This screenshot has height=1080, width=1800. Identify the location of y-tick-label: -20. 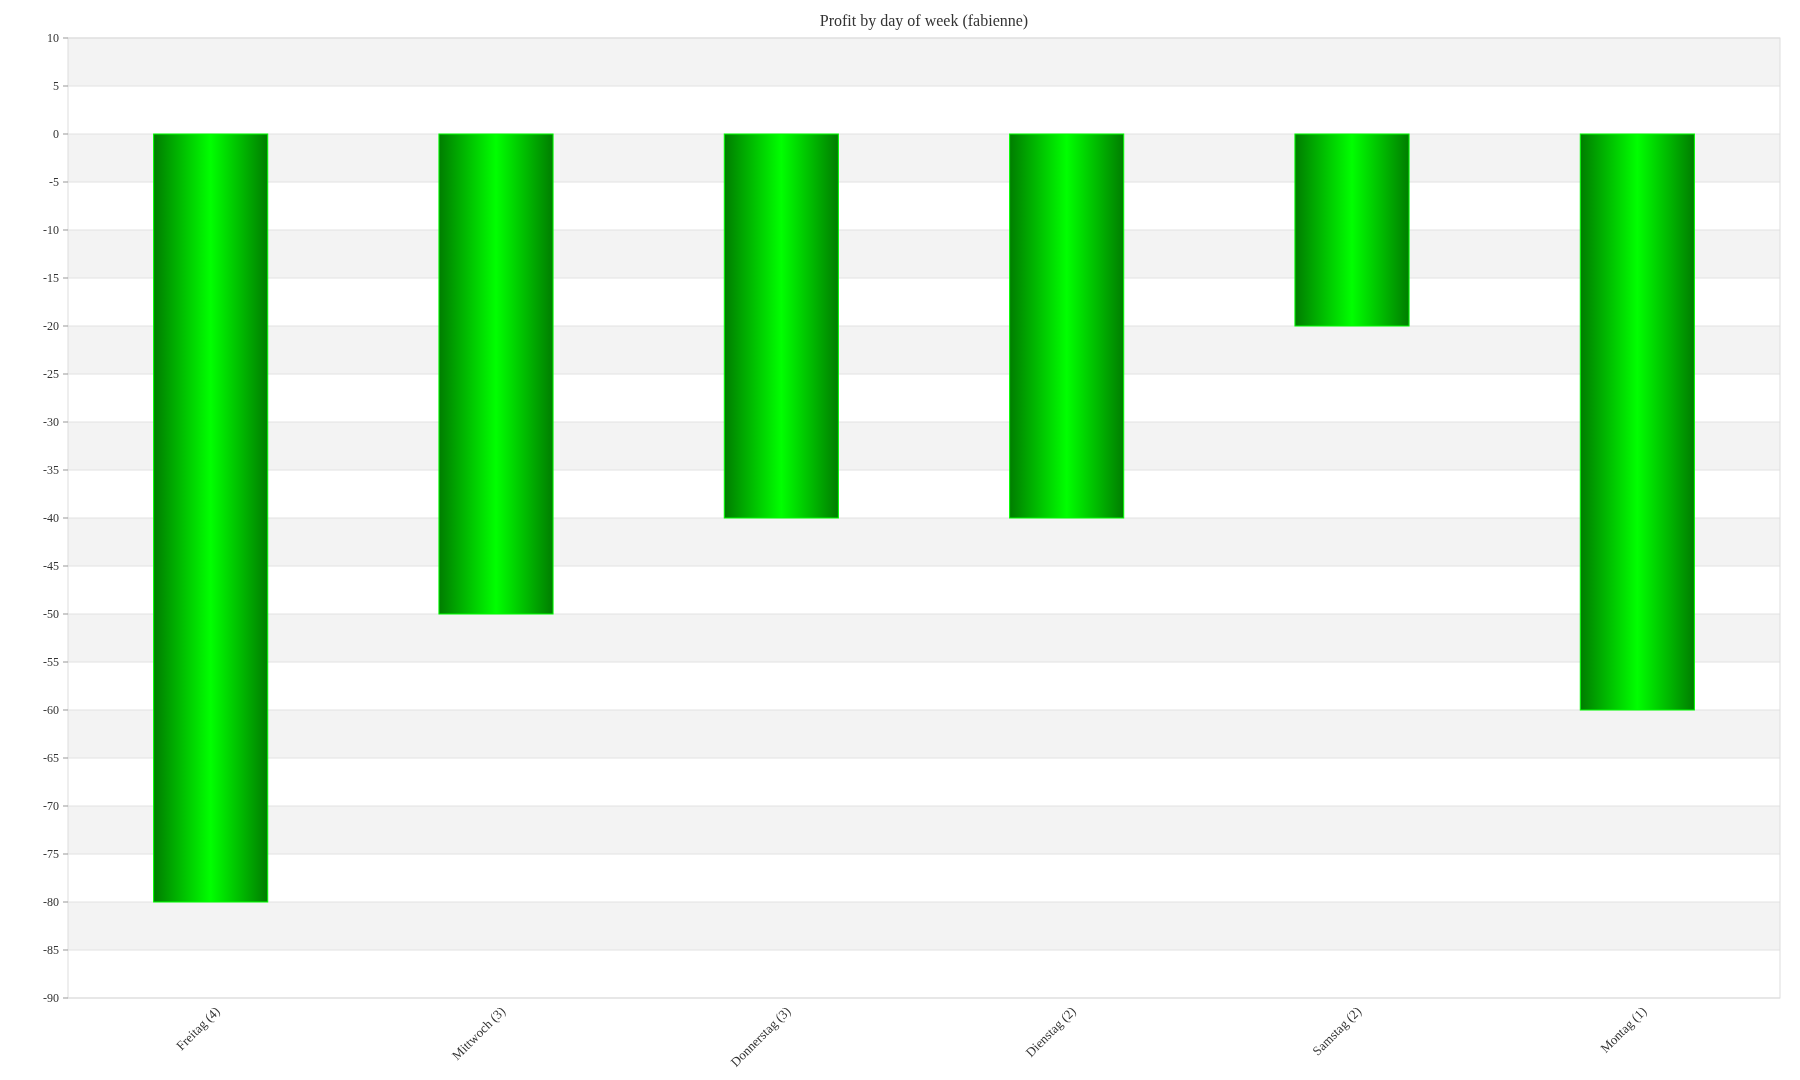
(51, 326).